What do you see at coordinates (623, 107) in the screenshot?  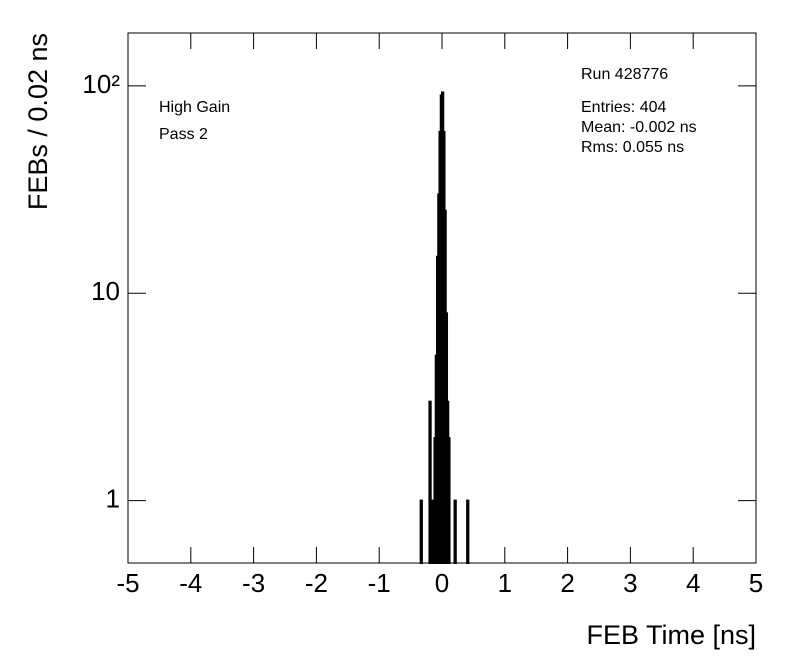 I see `stats-text: Entries: 404` at bounding box center [623, 107].